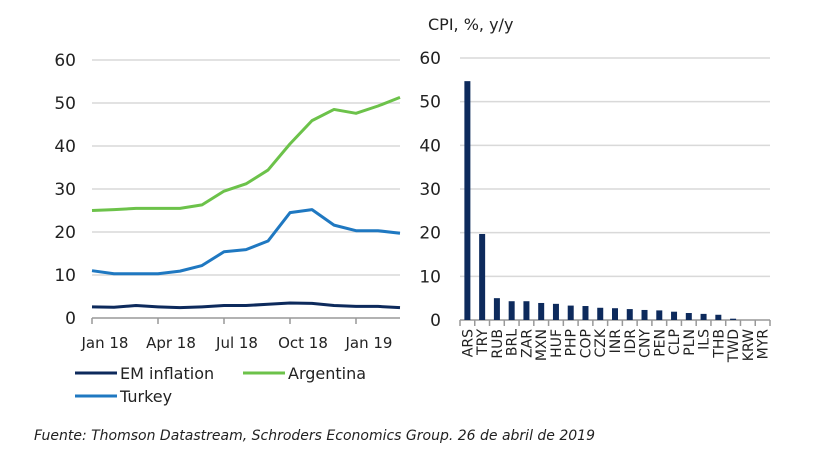  What do you see at coordinates (572, 342) in the screenshot?
I see `x-tick-label: PHP` at bounding box center [572, 342].